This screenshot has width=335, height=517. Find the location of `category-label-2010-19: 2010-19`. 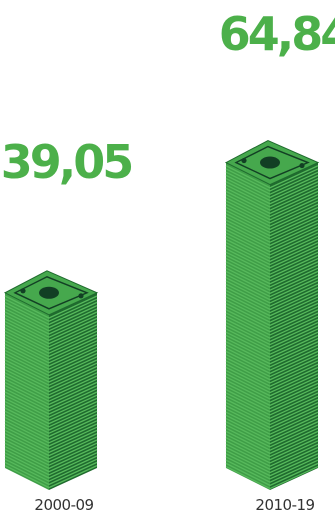

category-label-2010-19: 2010-19 is located at coordinates (284, 505).